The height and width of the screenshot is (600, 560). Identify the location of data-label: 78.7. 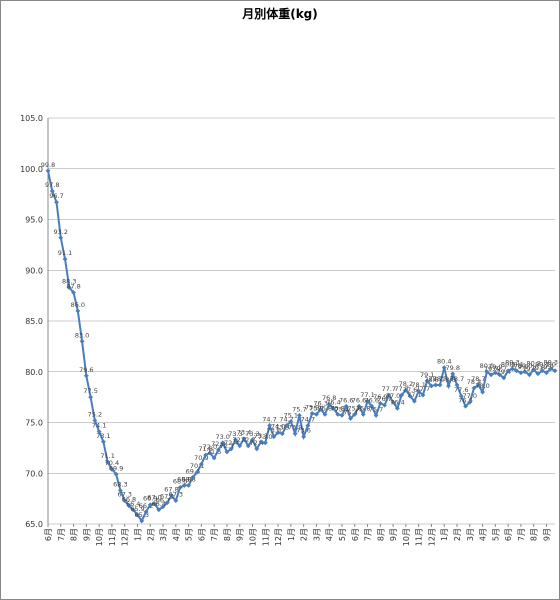
(478, 379).